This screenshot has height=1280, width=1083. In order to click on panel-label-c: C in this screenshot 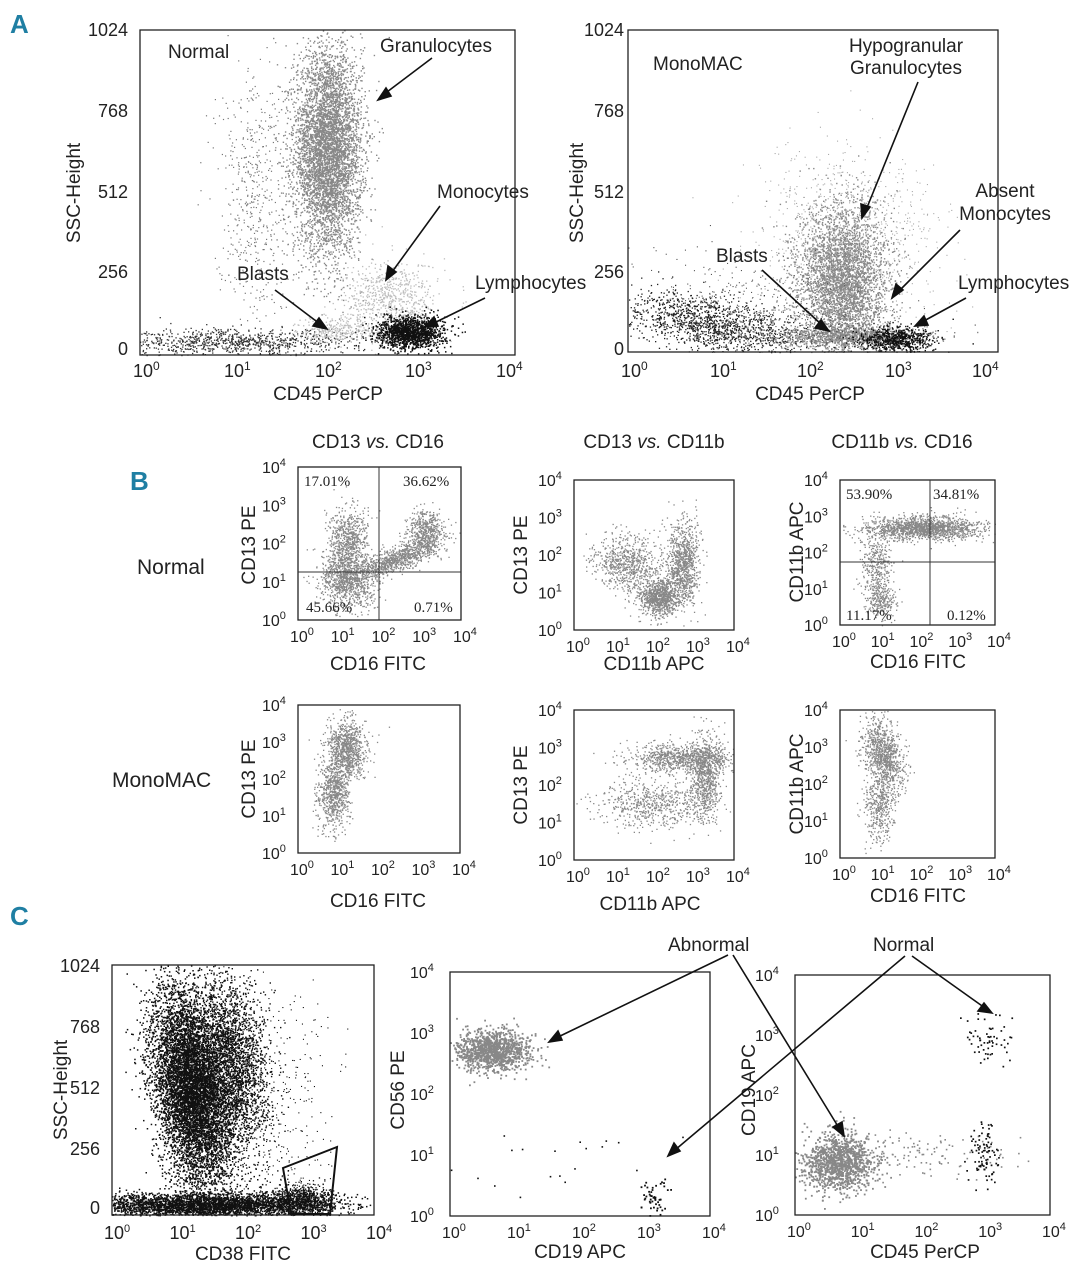, I will do `click(19, 916)`.